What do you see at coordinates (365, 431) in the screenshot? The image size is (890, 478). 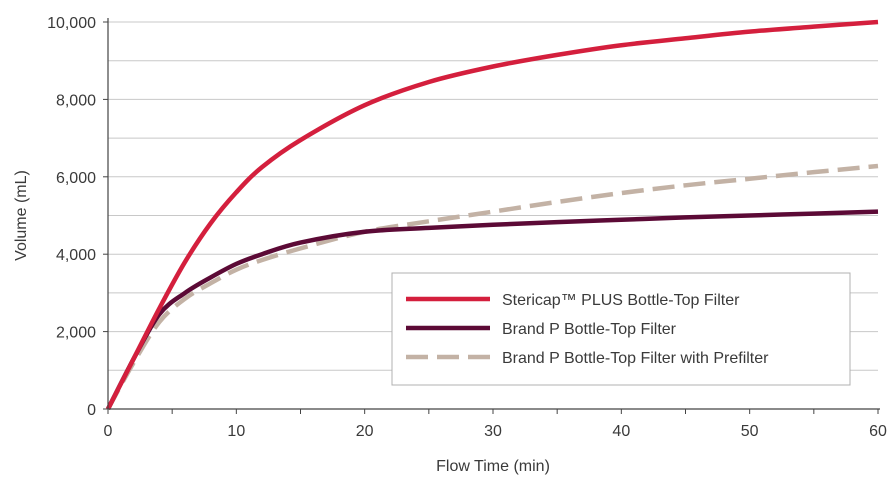 I see `x-tick-label: 20` at bounding box center [365, 431].